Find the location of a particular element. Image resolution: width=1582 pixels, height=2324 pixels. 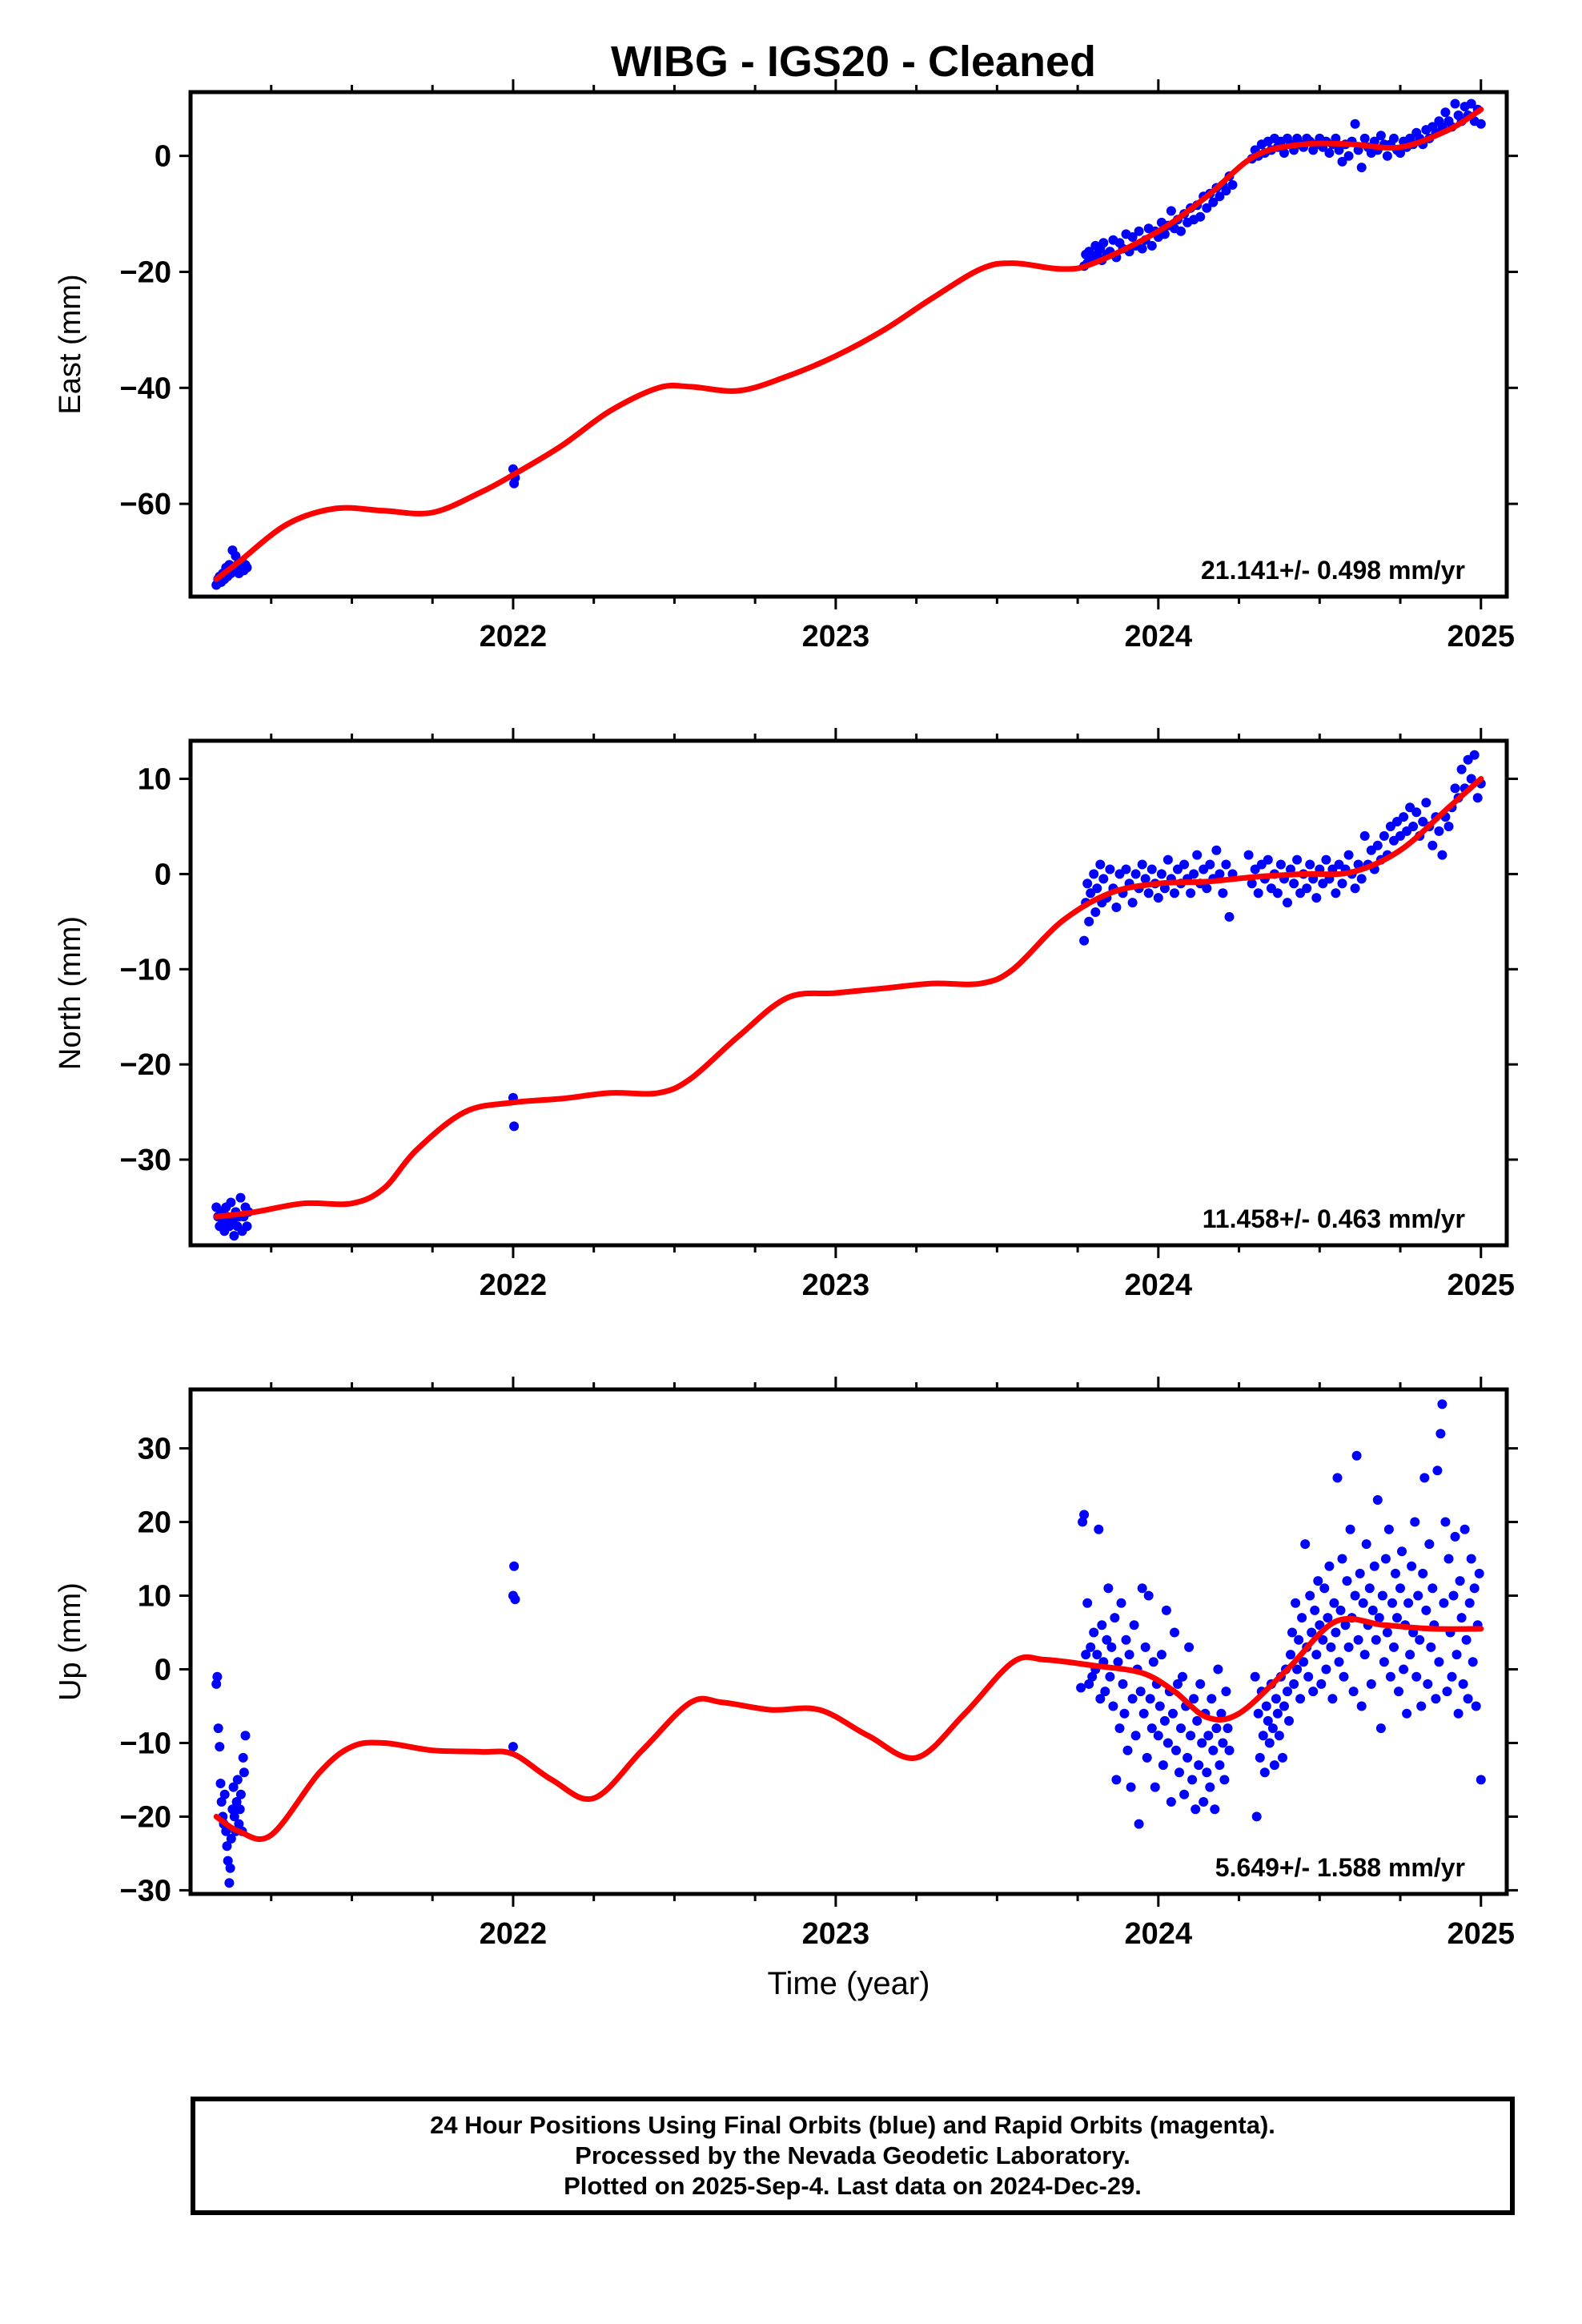

north-ytick-label: −30 is located at coordinates (145, 1160).